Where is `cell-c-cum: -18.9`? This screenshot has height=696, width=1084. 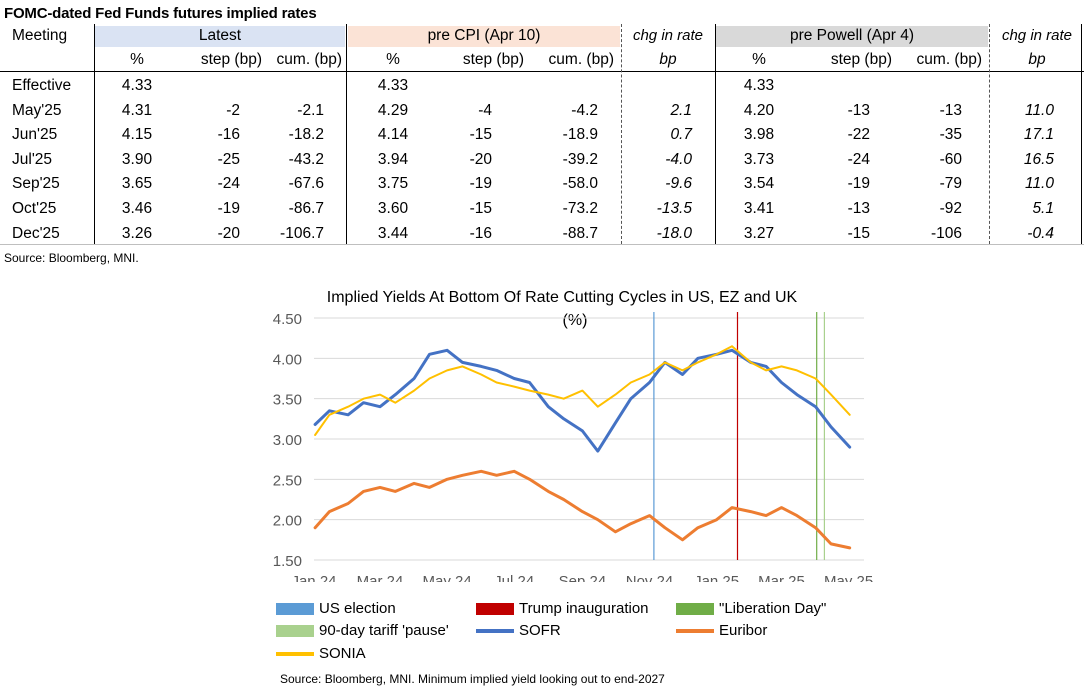
cell-c-cum: -18.9 is located at coordinates (580, 135).